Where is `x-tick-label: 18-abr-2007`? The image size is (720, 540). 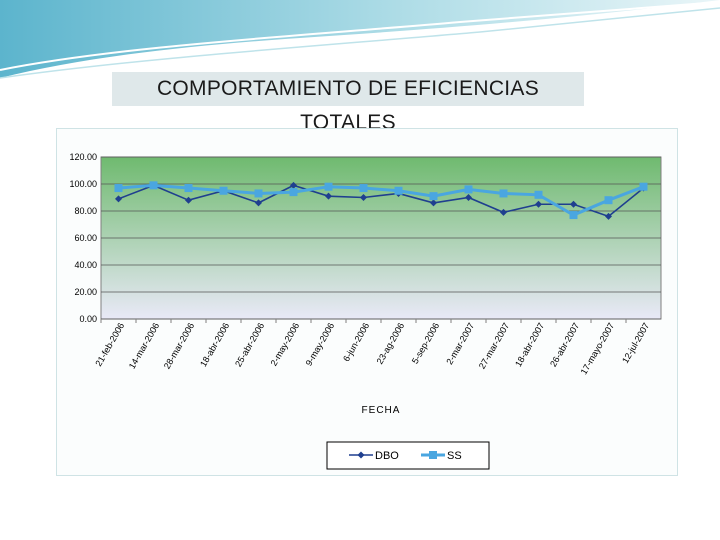
x-tick-label: 18-abr-2007 is located at coordinates (529, 344).